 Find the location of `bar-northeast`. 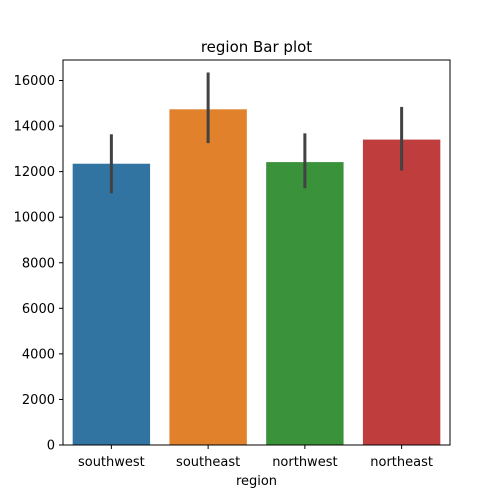

bar-northeast is located at coordinates (401, 292).